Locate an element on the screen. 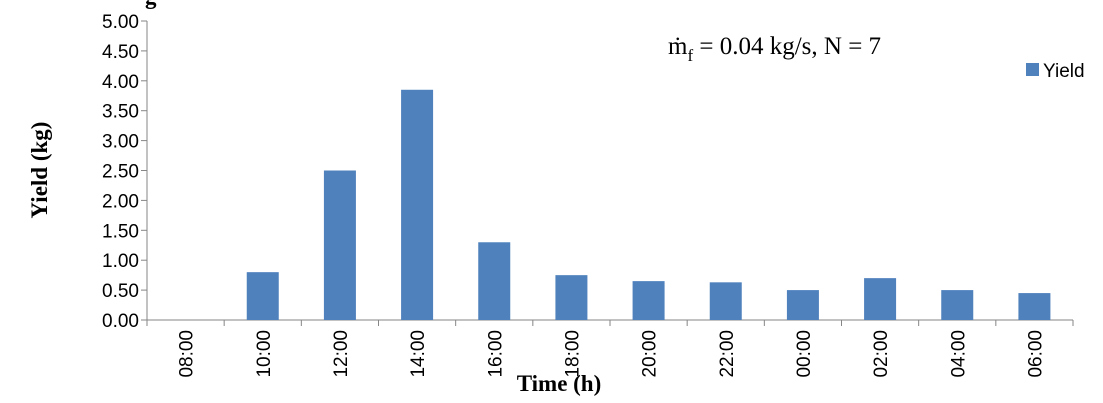 Image resolution: width=1103 pixels, height=403 pixels. bar-2000 is located at coordinates (648, 300).